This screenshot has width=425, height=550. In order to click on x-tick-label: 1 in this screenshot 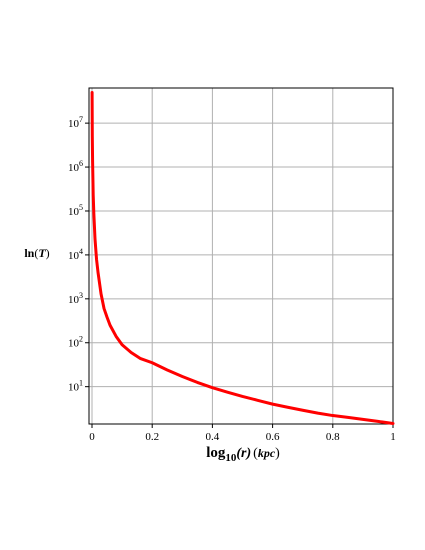, I will do `click(393, 437)`.